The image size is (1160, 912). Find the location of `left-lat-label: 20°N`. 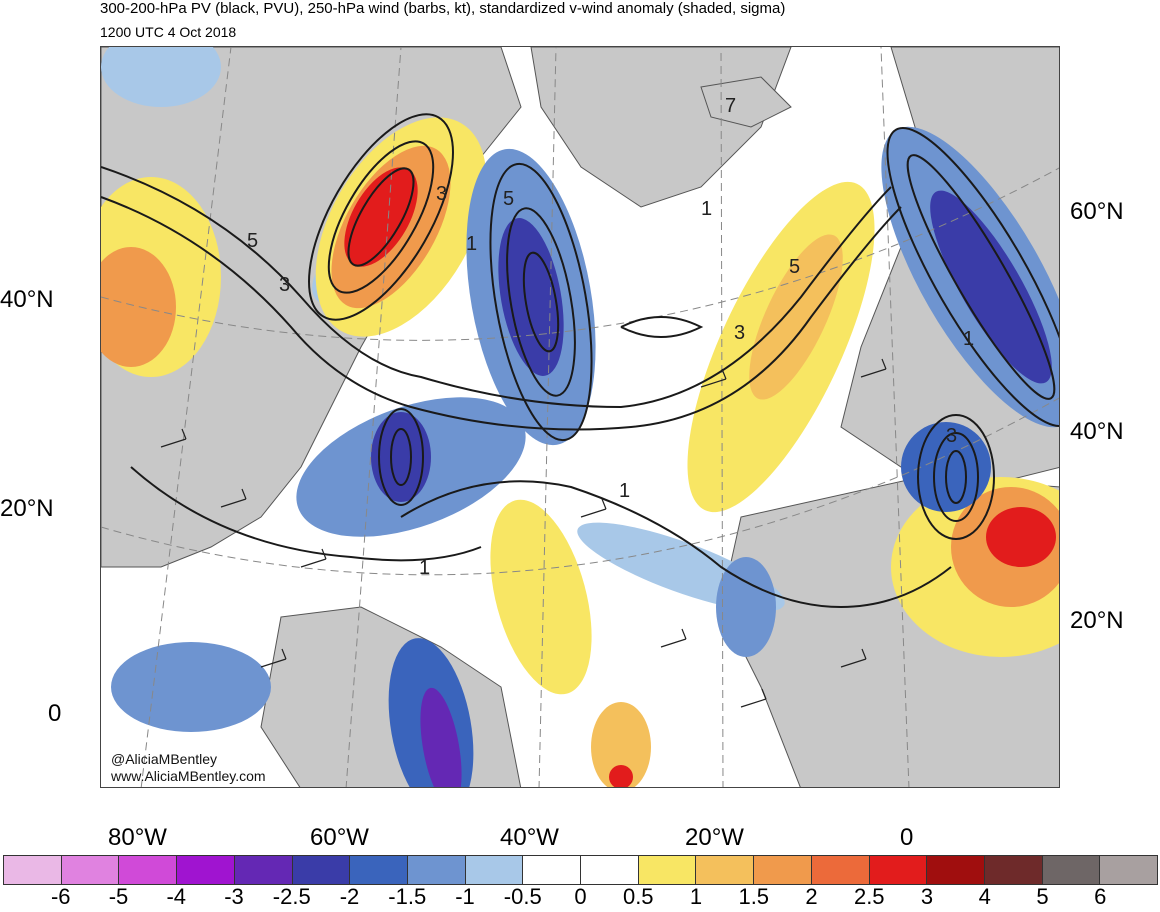

left-lat-label: 20°N is located at coordinates (27, 508).